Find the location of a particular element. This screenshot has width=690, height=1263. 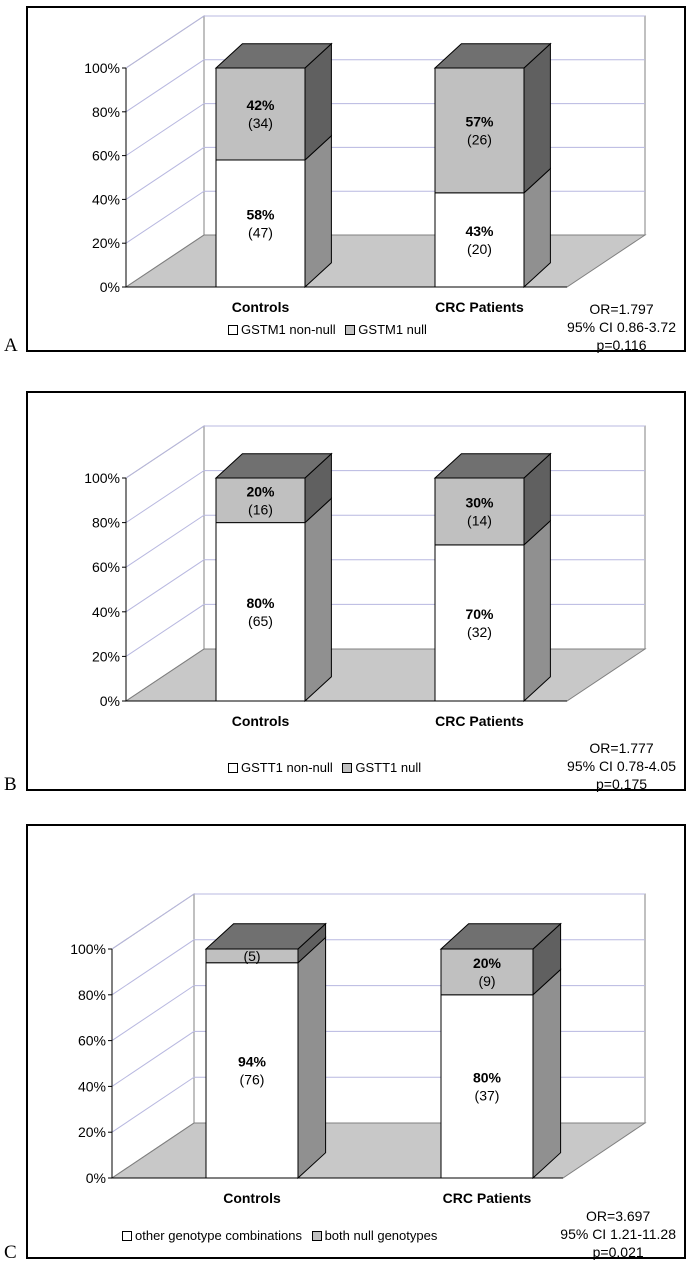

data-label-percent: 80% is located at coordinates (487, 1077).